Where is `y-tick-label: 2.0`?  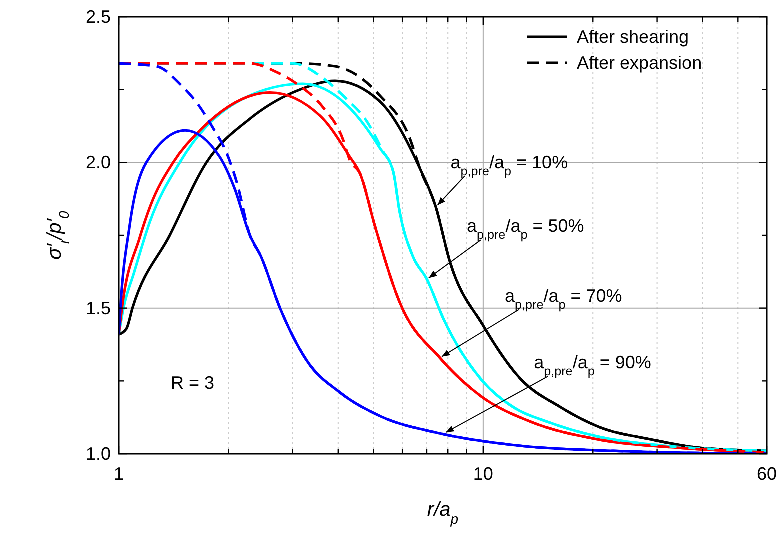 y-tick-label: 2.0 is located at coordinates (98, 162).